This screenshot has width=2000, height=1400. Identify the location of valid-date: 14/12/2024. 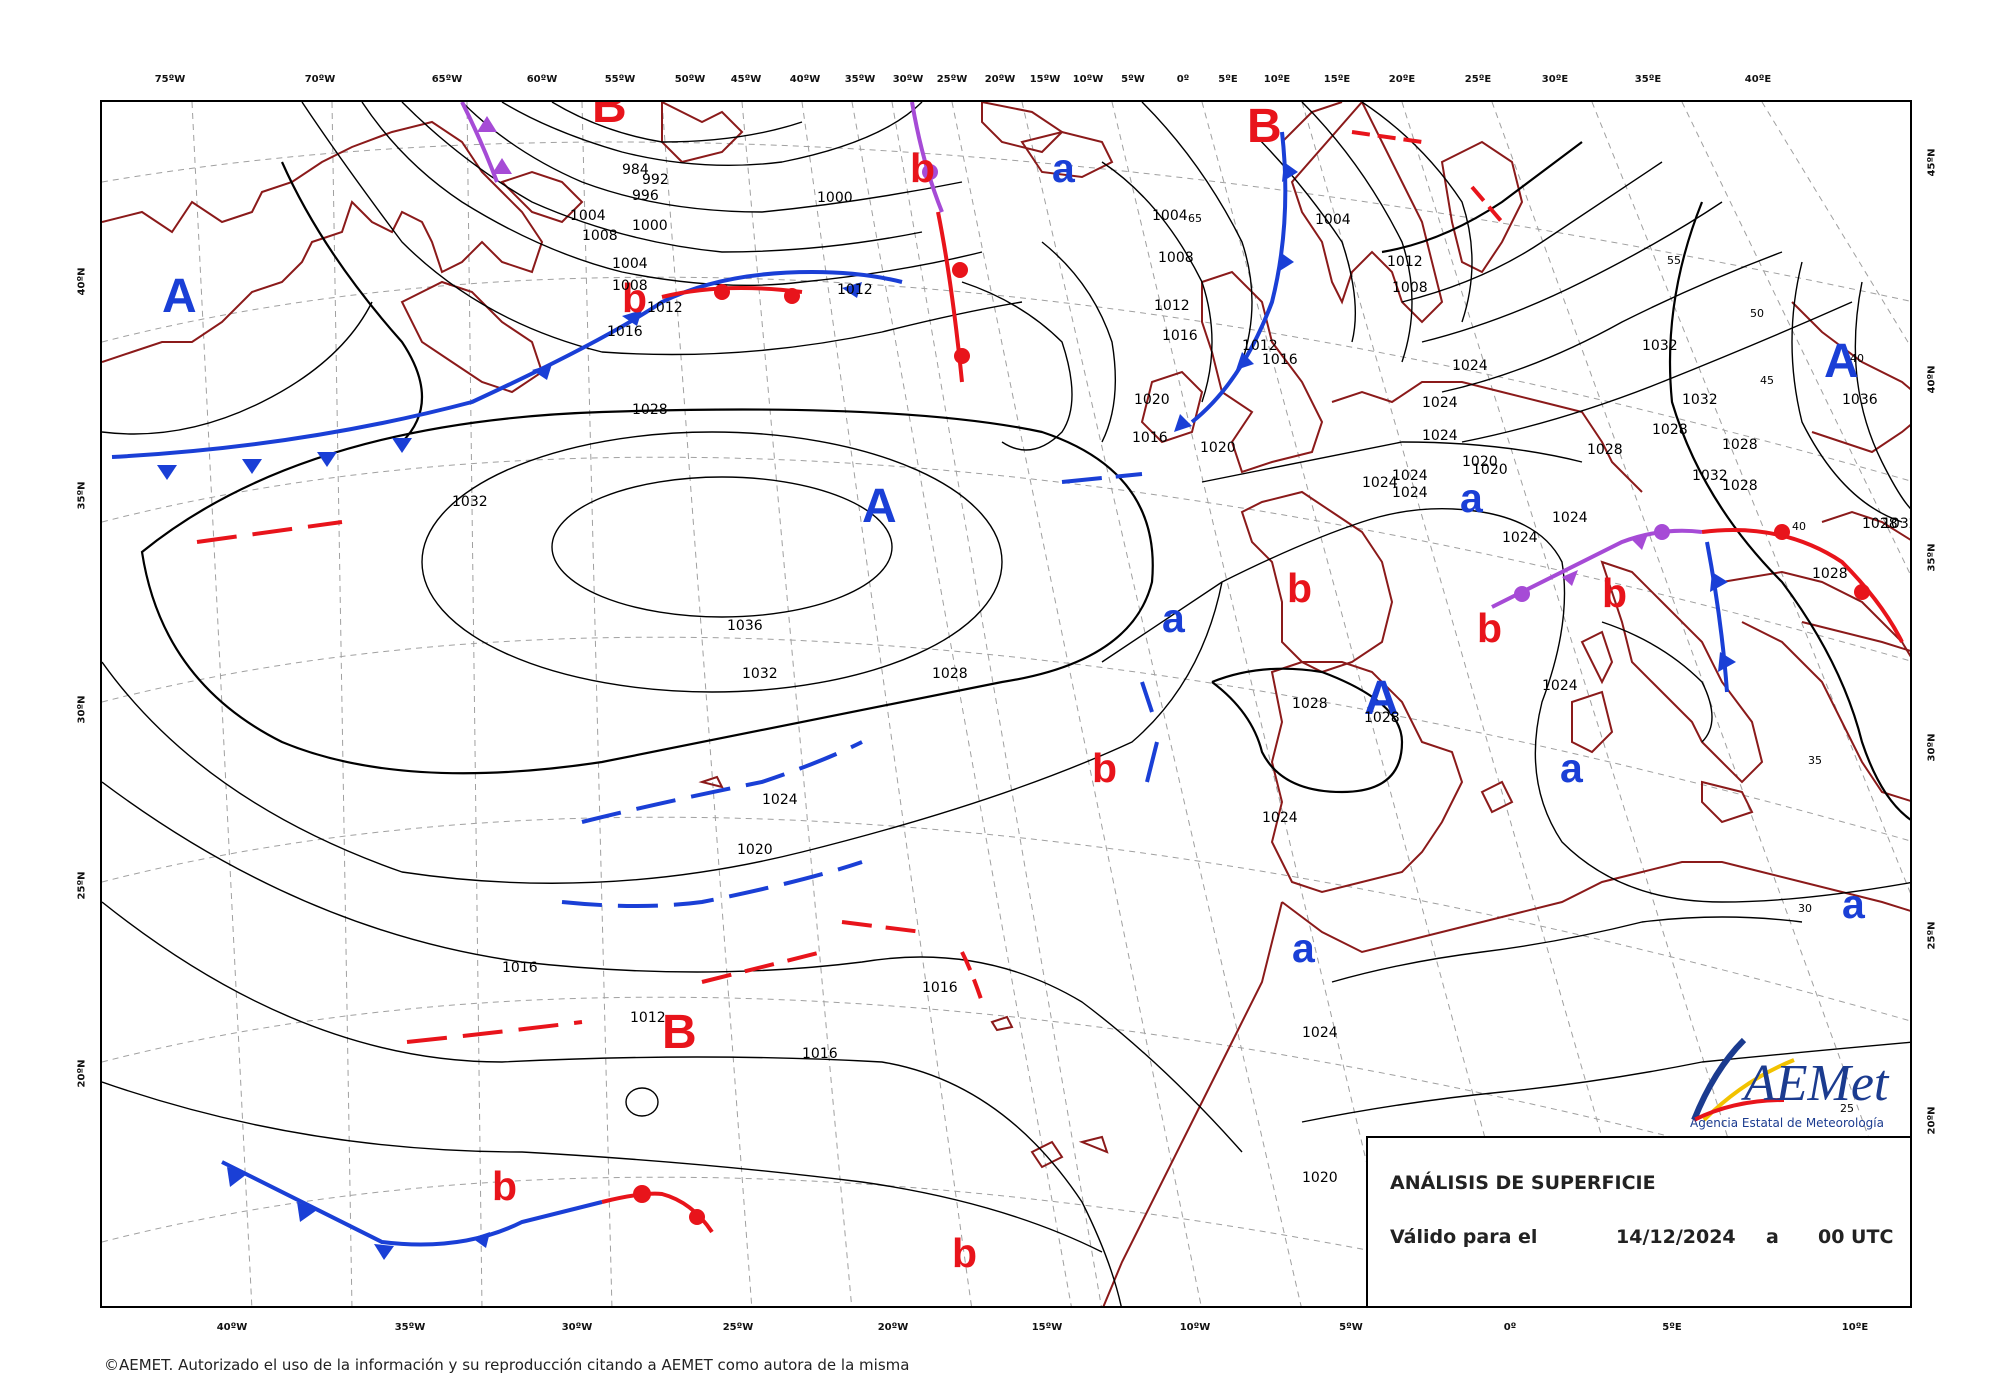
(1676, 1237).